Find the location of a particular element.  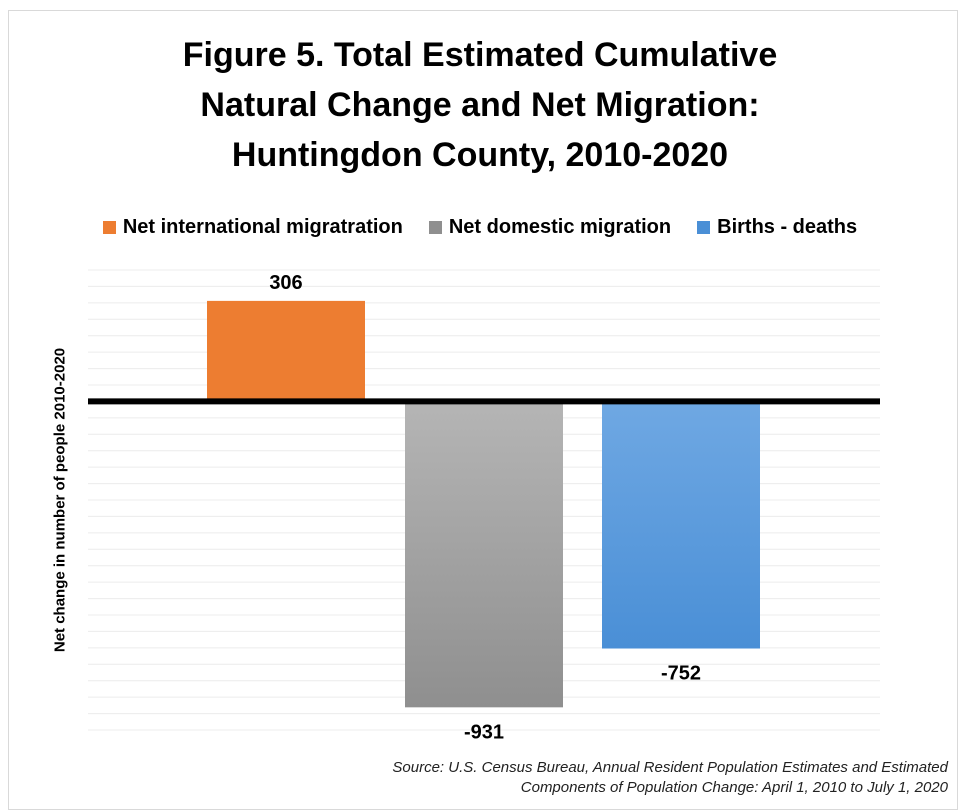

legend-item: Net domestic migration is located at coordinates (550, 227).